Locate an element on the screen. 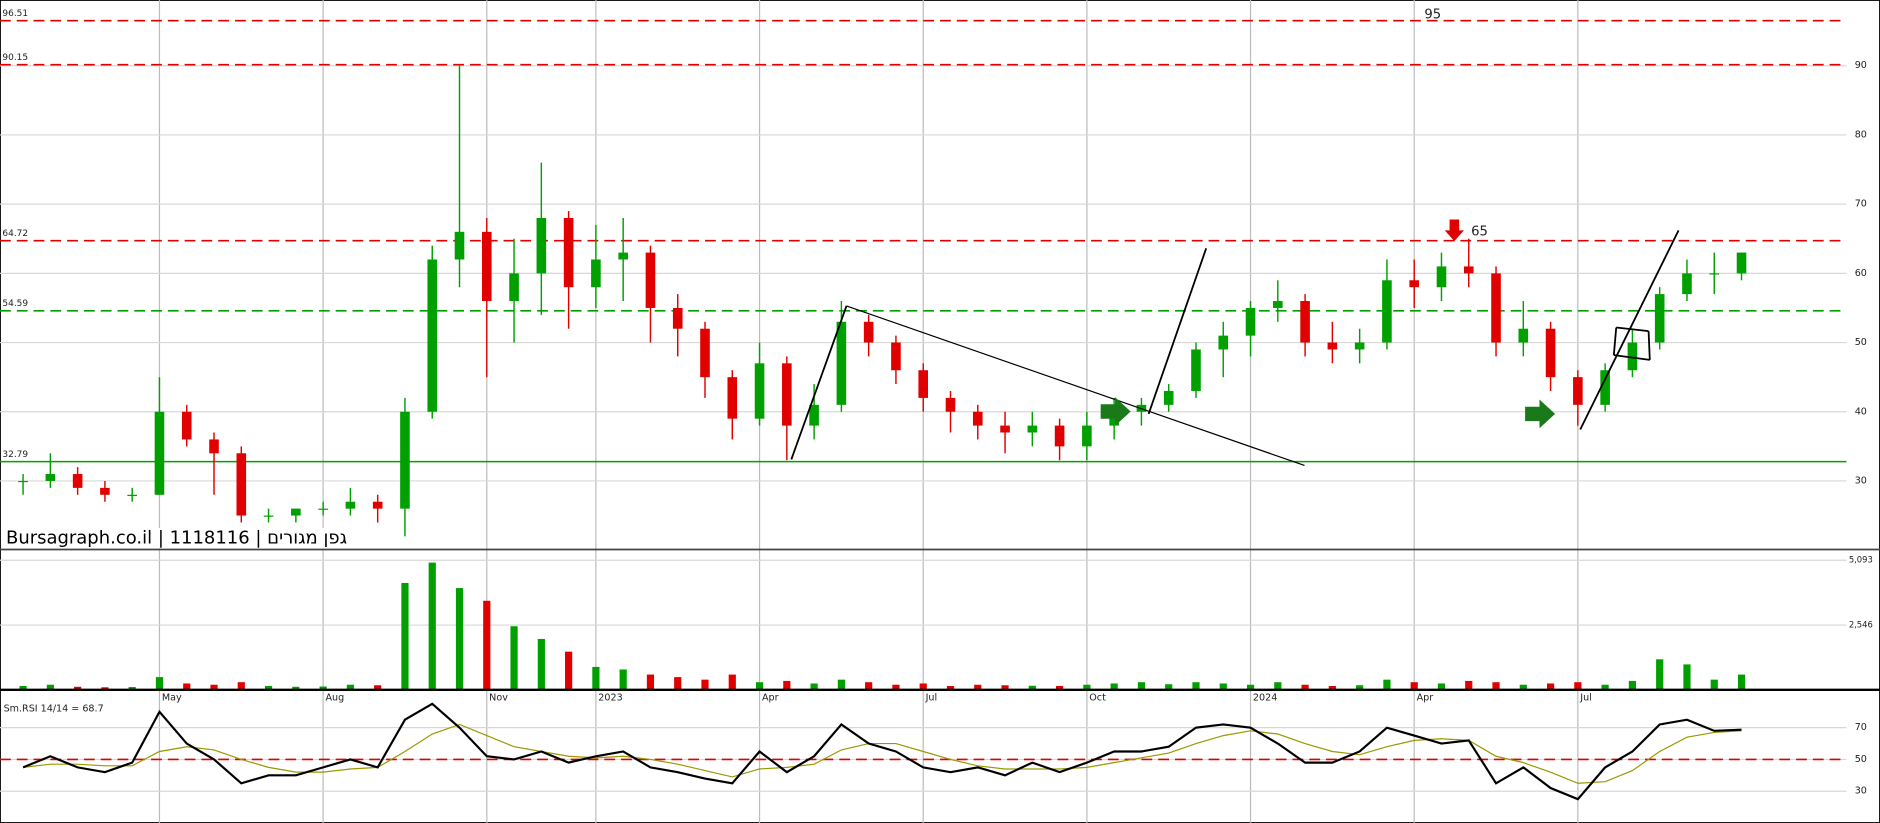 The width and height of the screenshot is (1880, 823). x-tick-label: Oct is located at coordinates (1097, 698).